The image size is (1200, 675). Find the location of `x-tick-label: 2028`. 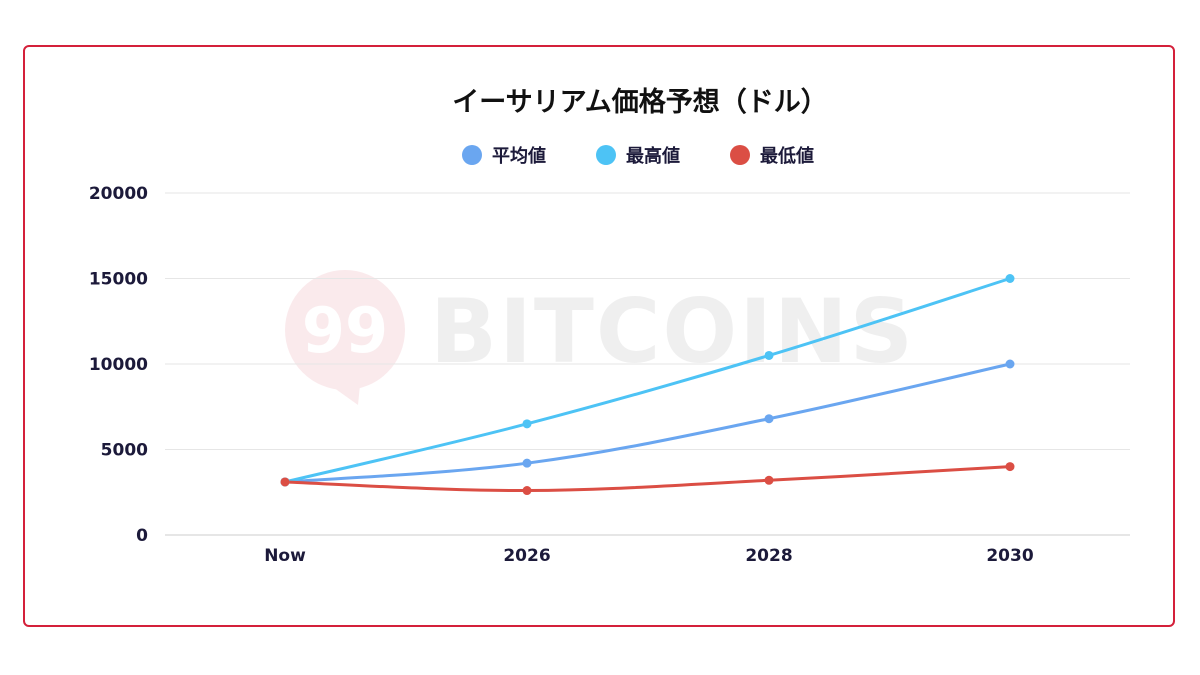

x-tick-label: 2028 is located at coordinates (768, 556).